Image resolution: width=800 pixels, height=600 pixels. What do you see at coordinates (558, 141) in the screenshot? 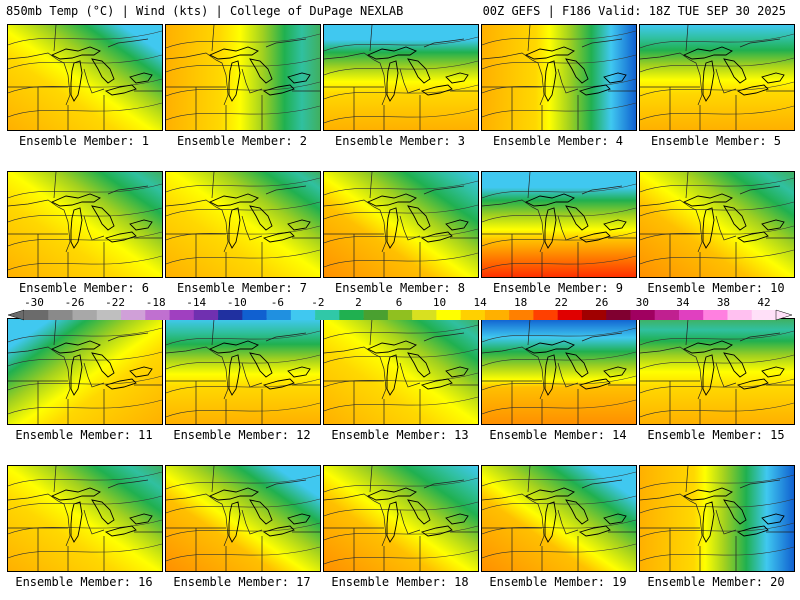
I see `ensemble-member-label: Ensemble Member: 4` at bounding box center [558, 141].